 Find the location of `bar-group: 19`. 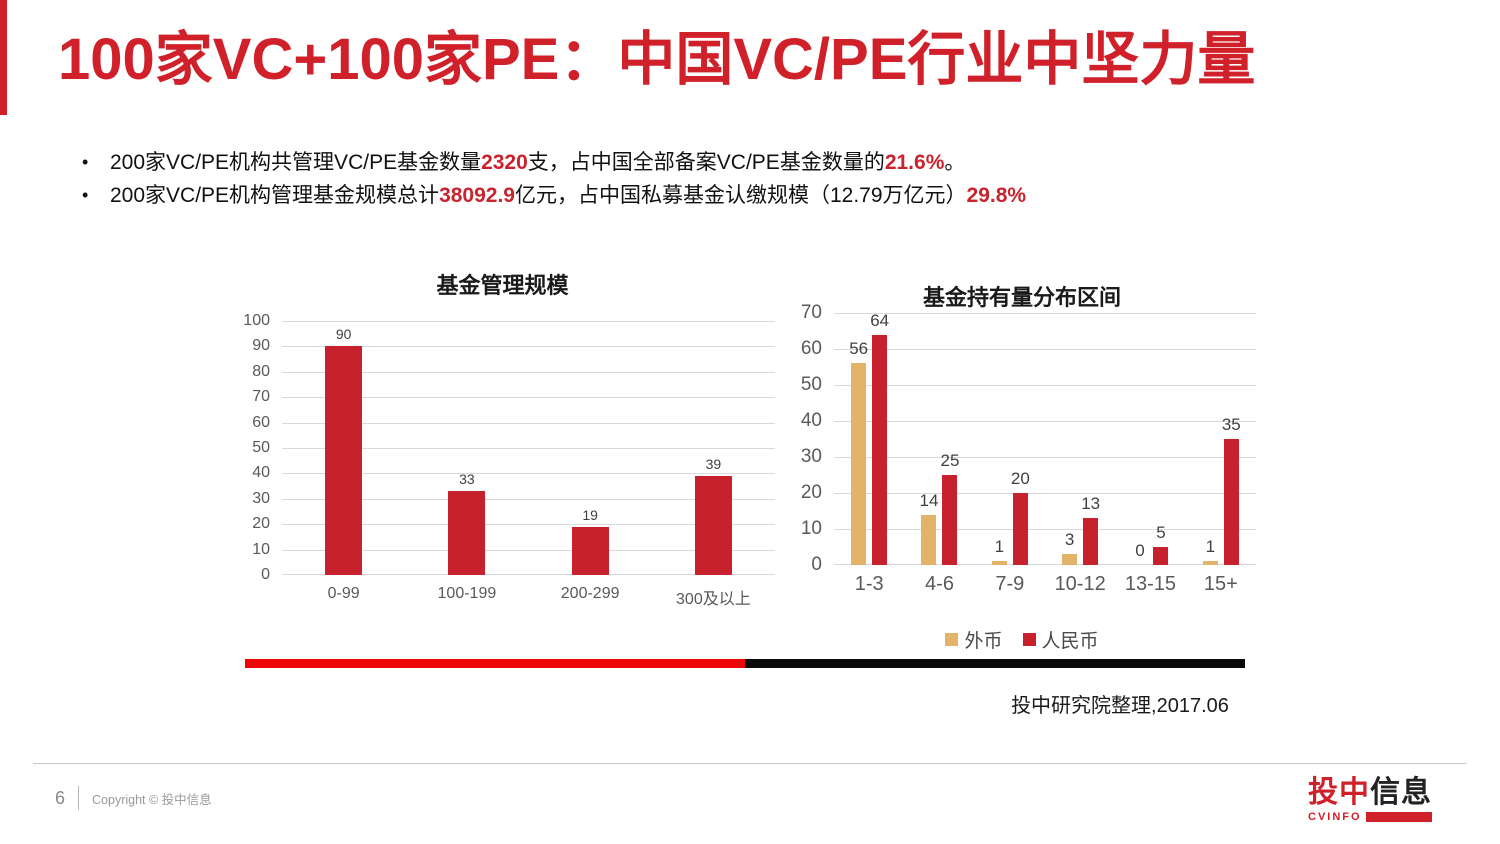

bar-group: 19 is located at coordinates (590, 448).